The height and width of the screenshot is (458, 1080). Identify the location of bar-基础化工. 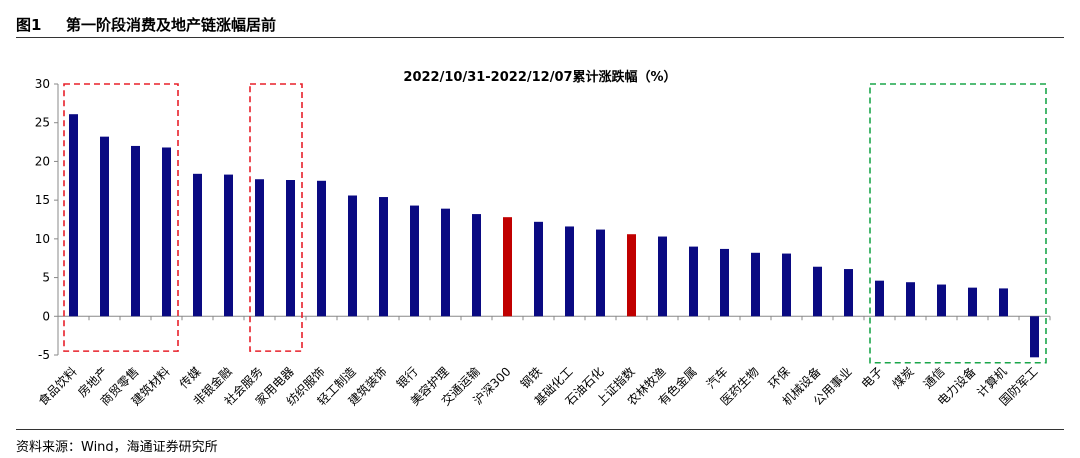
(569, 271).